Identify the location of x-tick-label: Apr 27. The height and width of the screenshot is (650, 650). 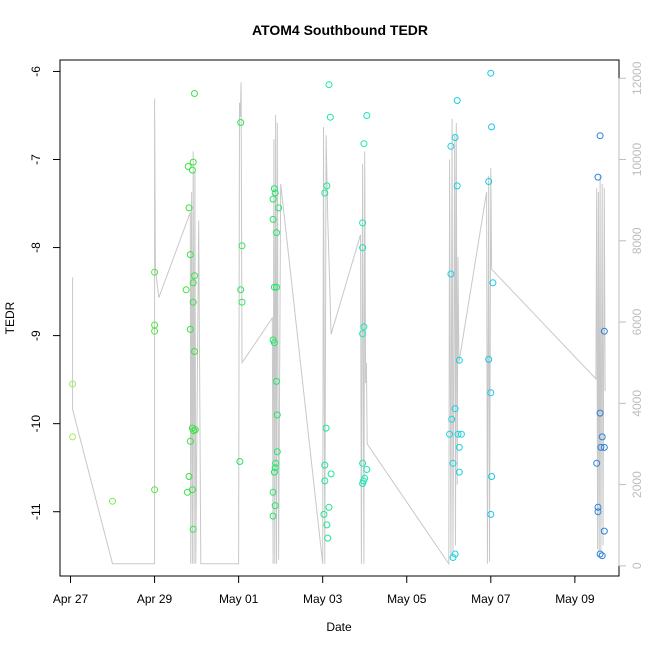
(71, 599).